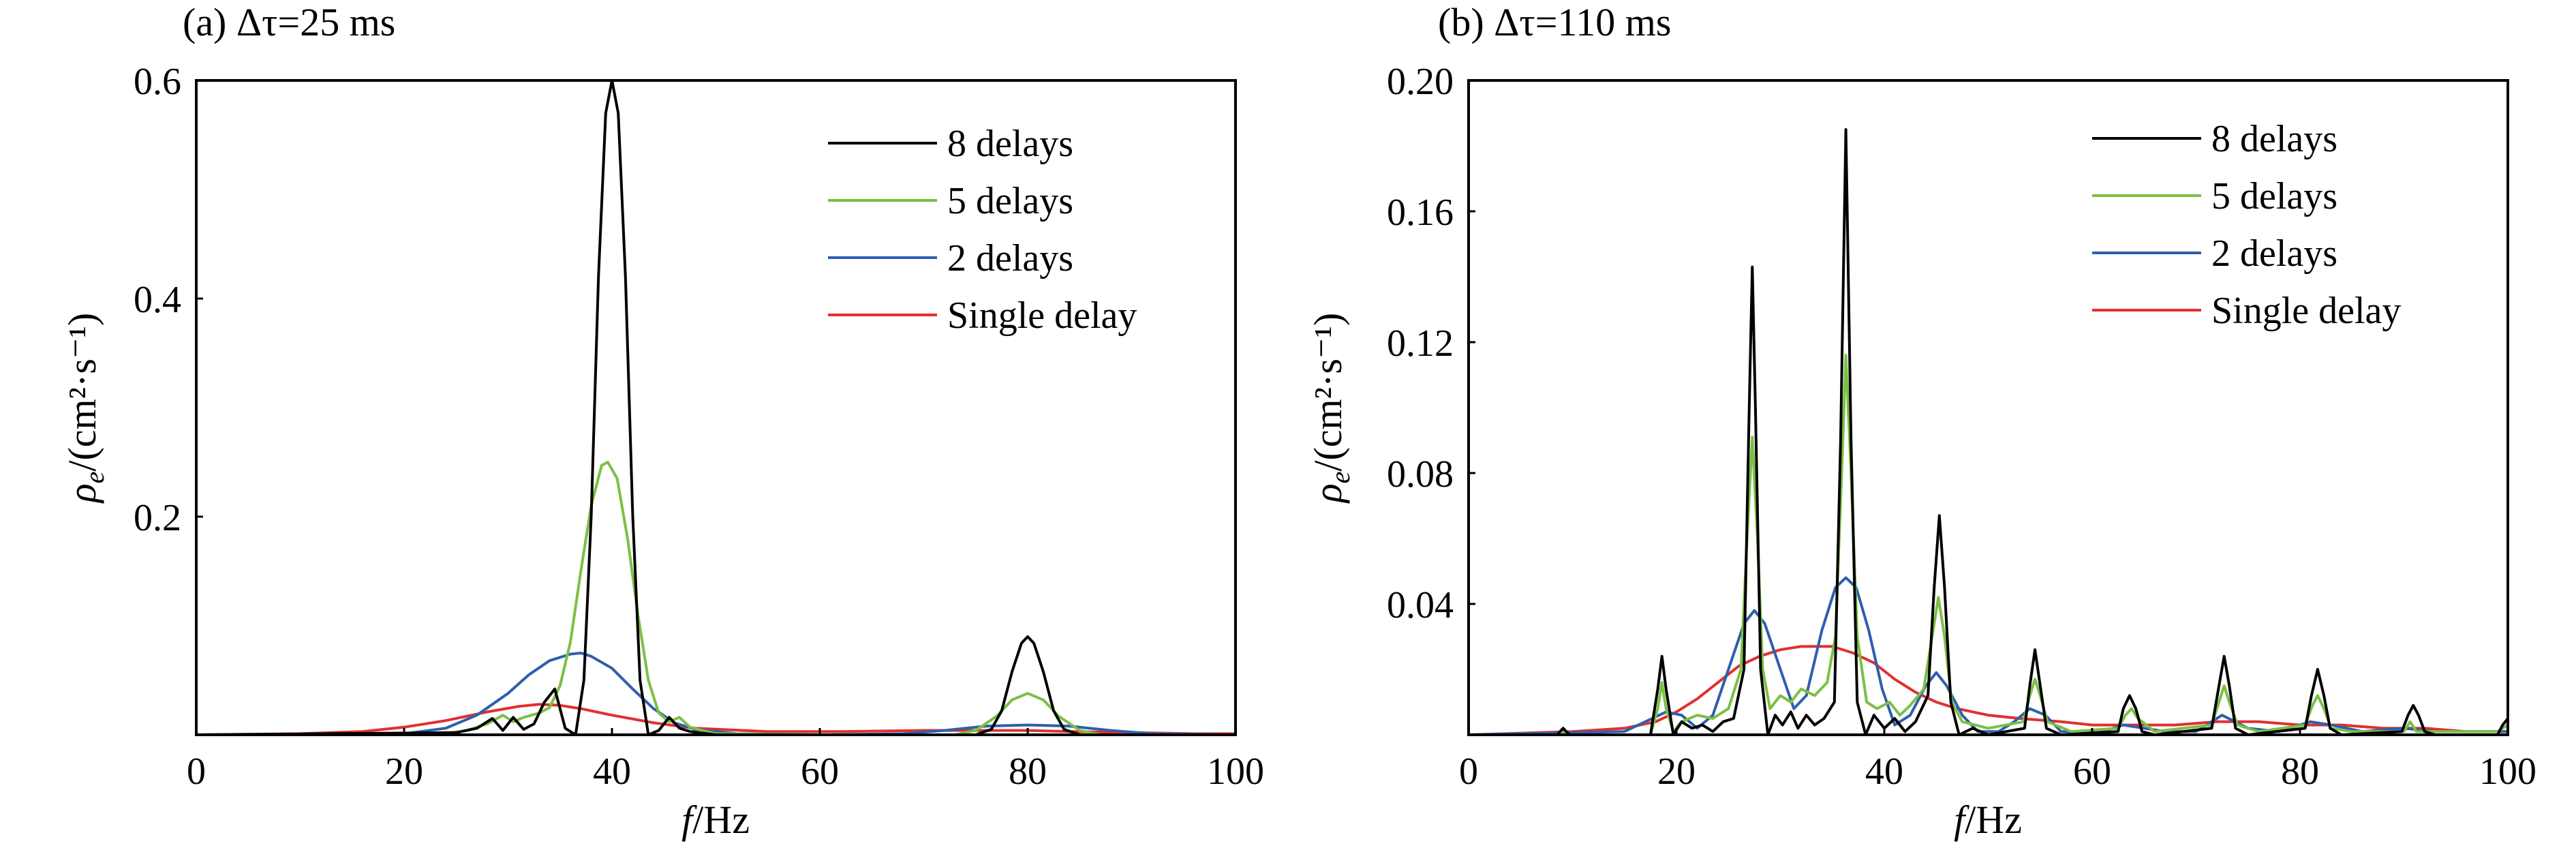 The image size is (2576, 850). I want to click on panel-a-y-tick-label: 0.2, so click(157, 518).